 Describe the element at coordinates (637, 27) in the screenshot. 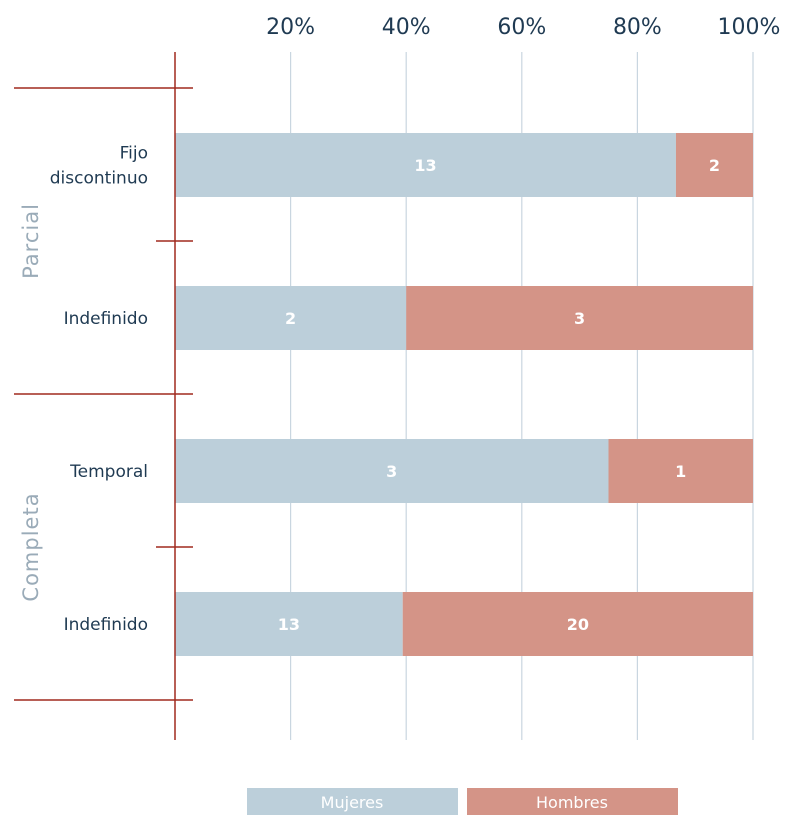

I see `x-tick-label: 80%` at that location.